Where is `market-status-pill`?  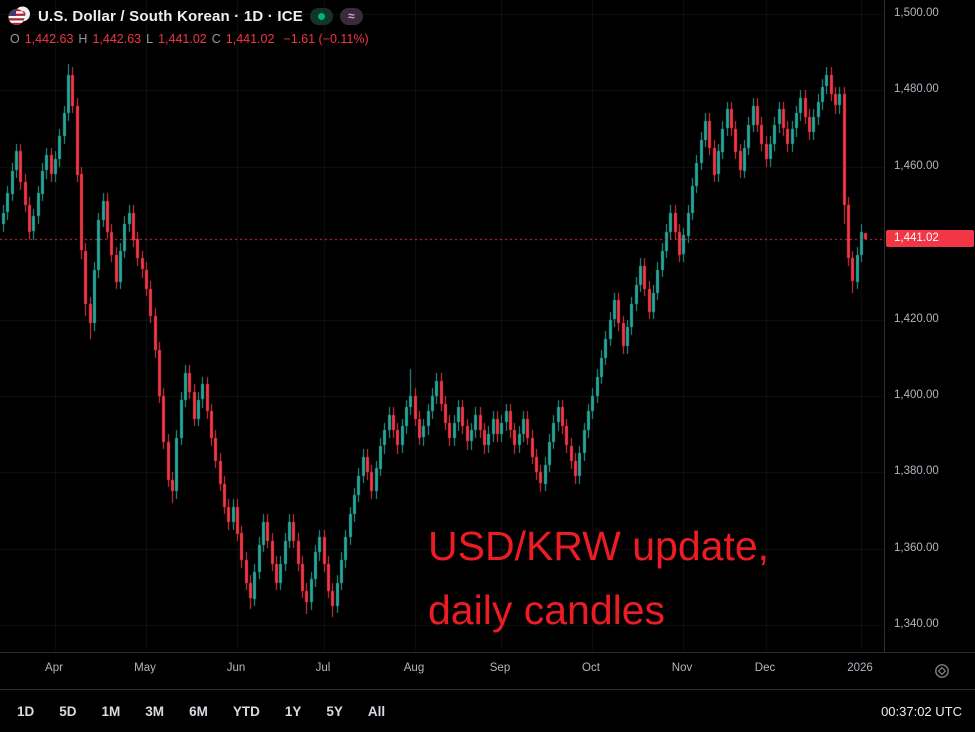
market-status-pill is located at coordinates (321, 16).